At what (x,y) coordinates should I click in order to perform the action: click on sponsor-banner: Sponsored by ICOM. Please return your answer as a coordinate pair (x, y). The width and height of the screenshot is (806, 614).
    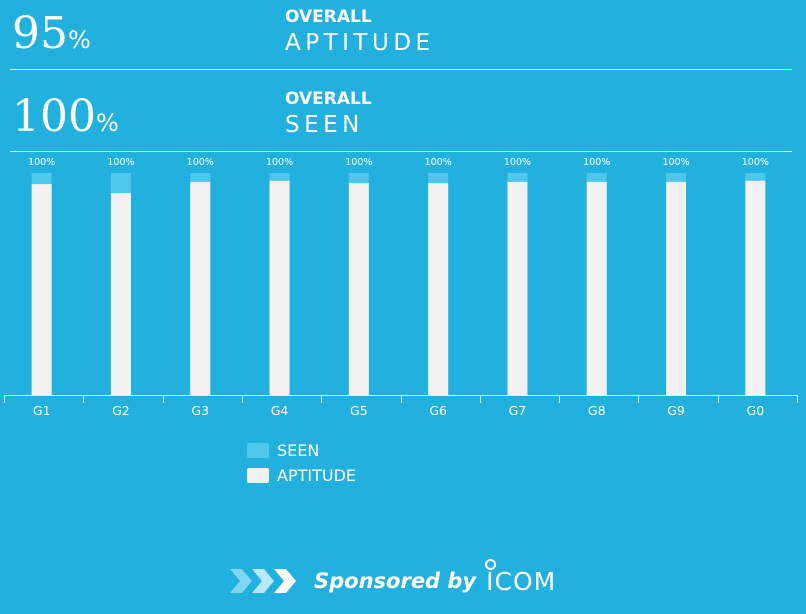
    Looking at the image, I should click on (393, 581).